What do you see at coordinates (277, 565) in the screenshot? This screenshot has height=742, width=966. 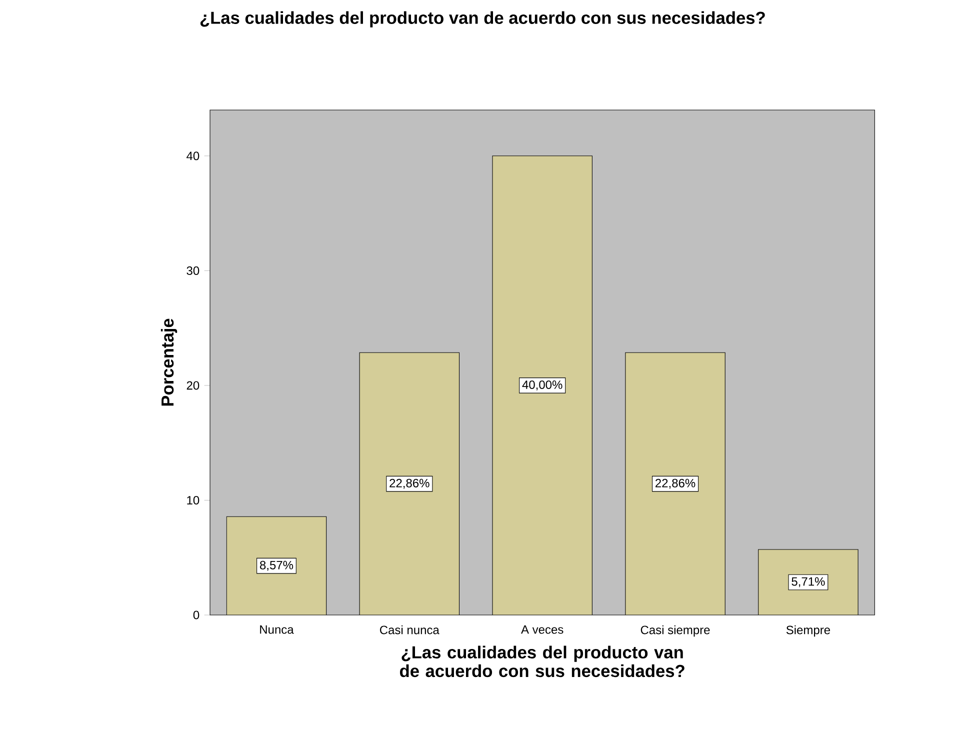 I see `data-label: 8,57%` at bounding box center [277, 565].